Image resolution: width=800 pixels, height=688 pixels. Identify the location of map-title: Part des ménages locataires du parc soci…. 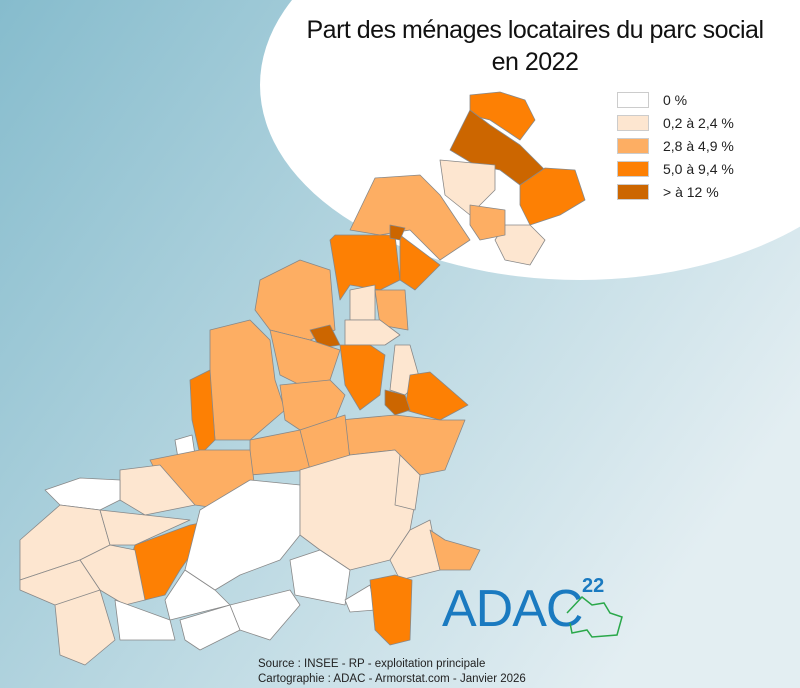
(535, 46).